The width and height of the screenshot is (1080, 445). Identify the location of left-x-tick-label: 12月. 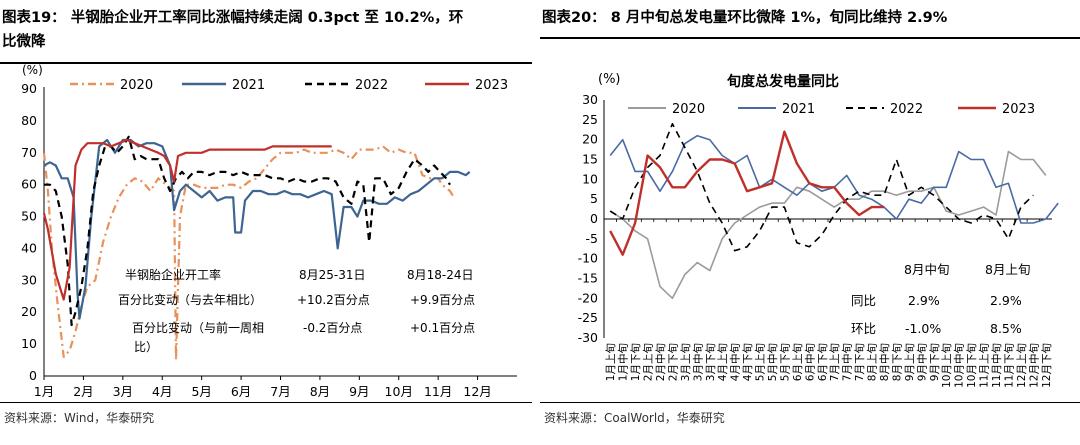
(477, 391).